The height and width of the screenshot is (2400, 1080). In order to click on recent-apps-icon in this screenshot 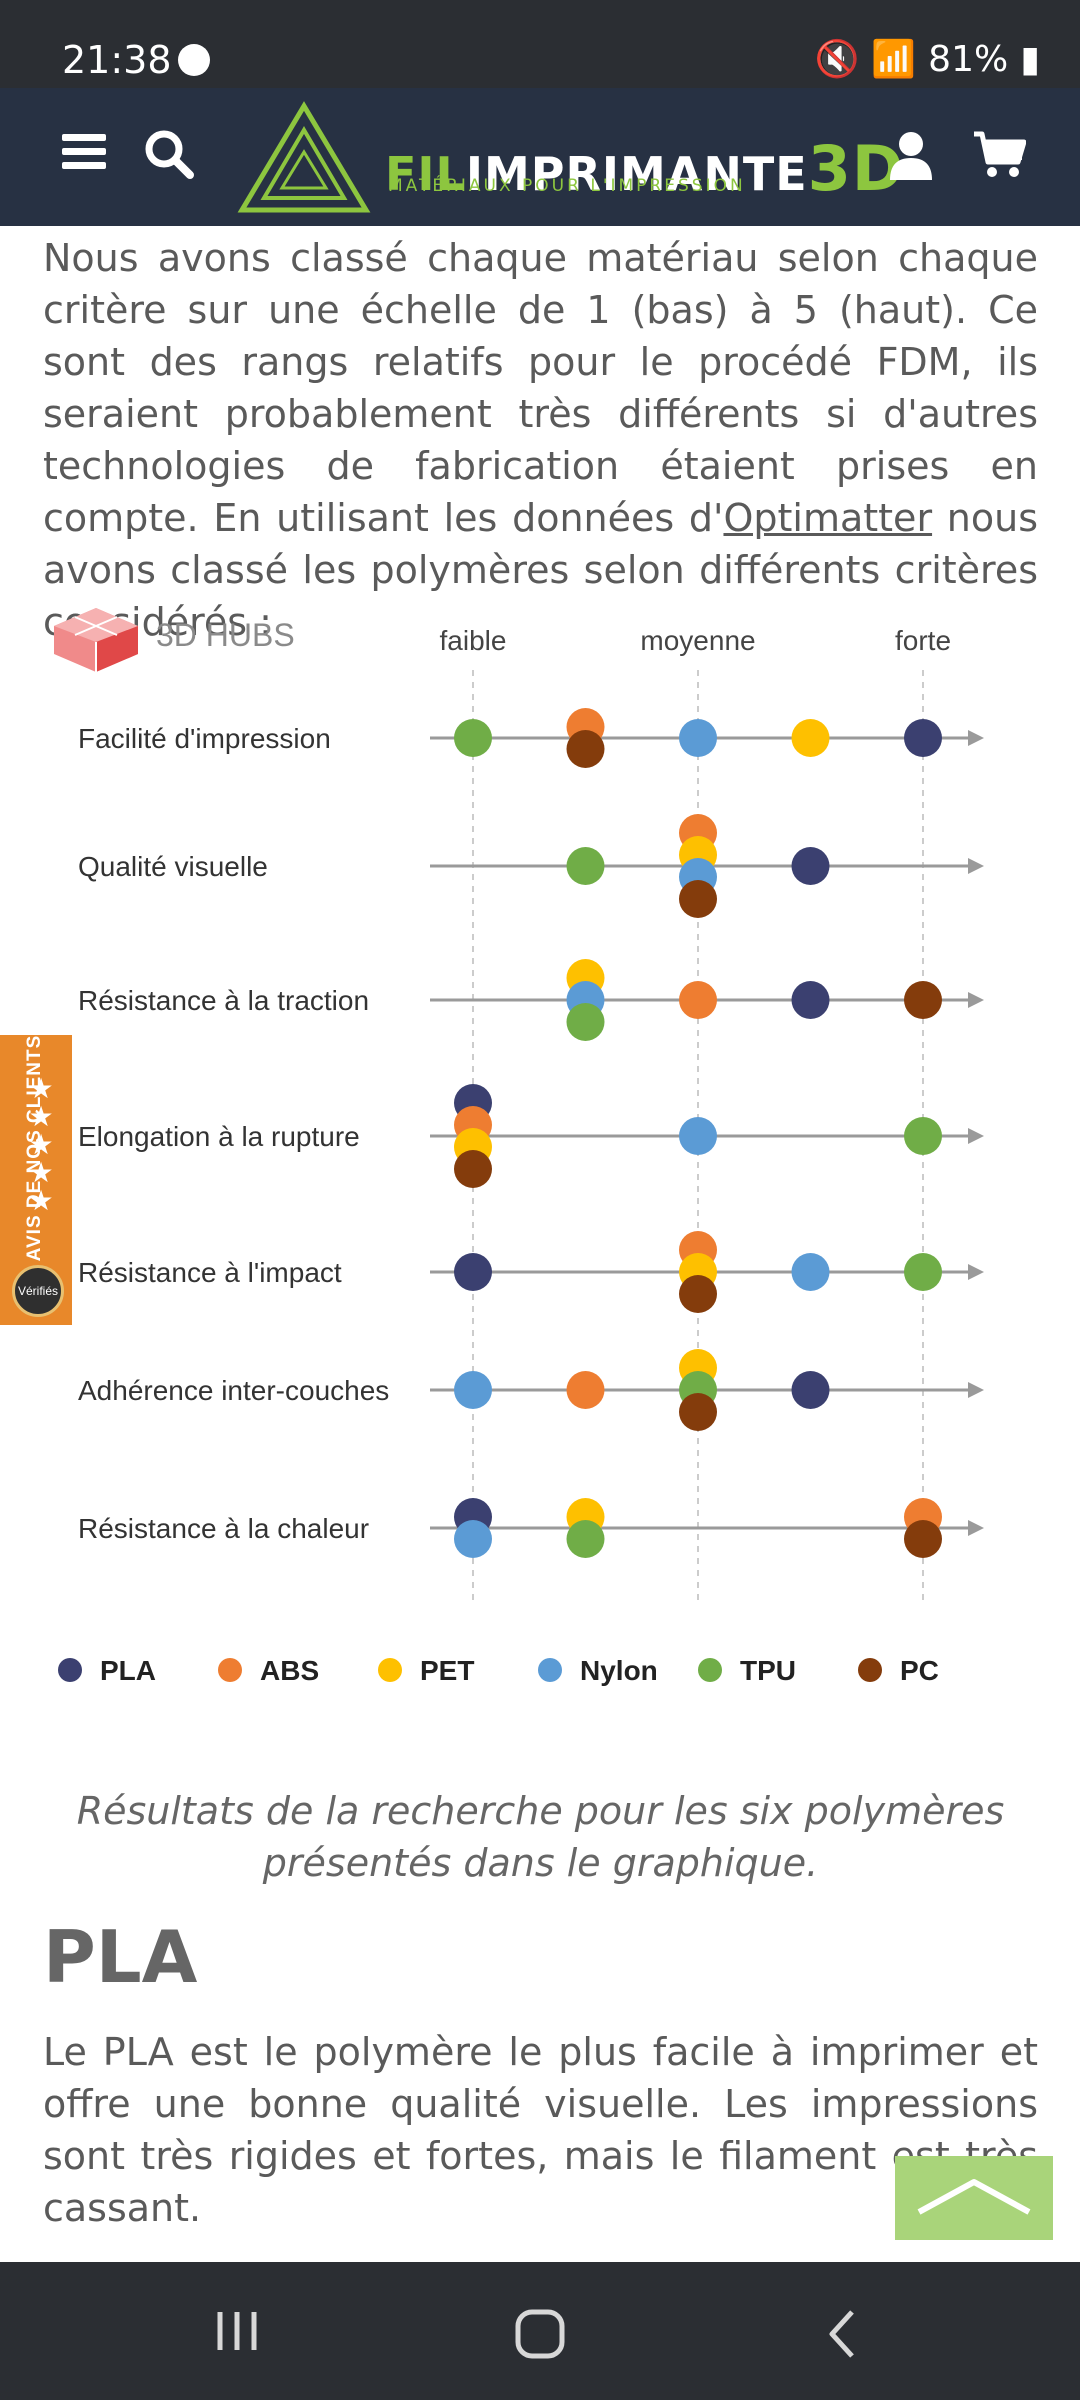, I will do `click(237, 2331)`.